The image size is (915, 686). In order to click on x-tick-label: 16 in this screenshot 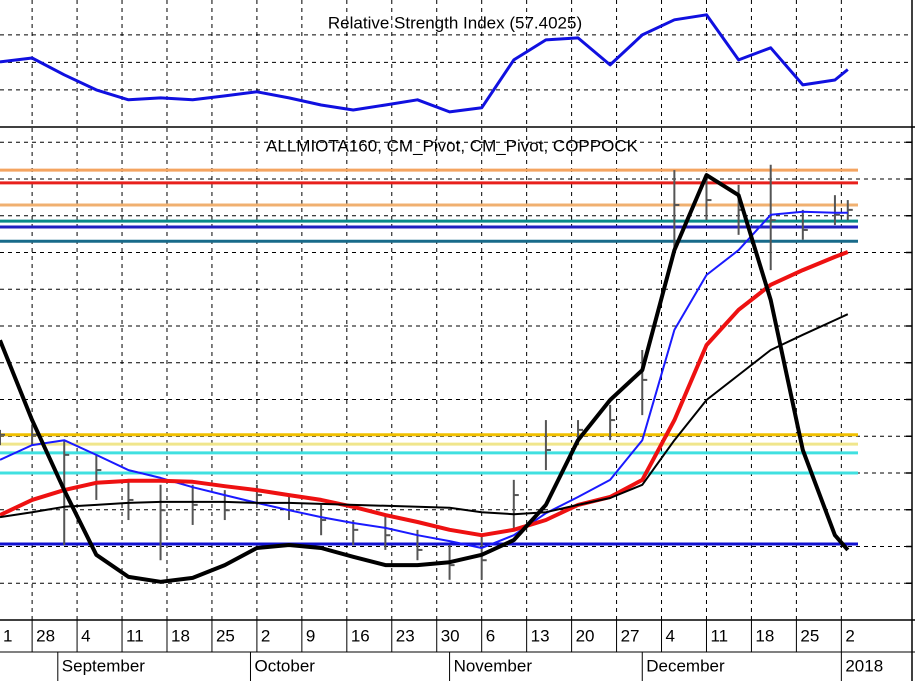, I will do `click(360, 635)`.